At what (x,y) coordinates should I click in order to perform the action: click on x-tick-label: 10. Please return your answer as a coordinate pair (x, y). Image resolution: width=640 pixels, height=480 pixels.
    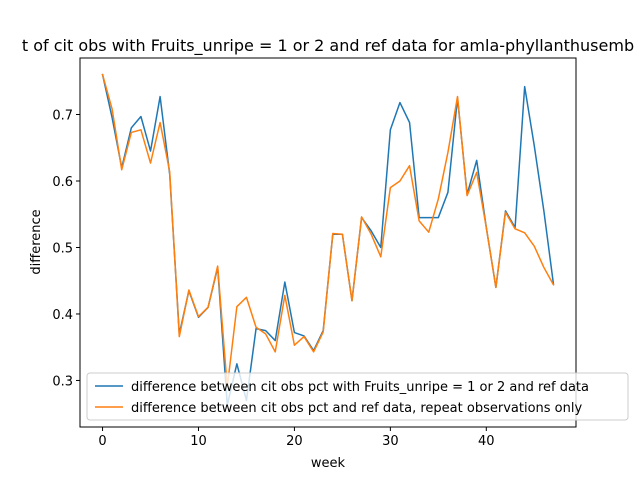
    Looking at the image, I should click on (198, 441).